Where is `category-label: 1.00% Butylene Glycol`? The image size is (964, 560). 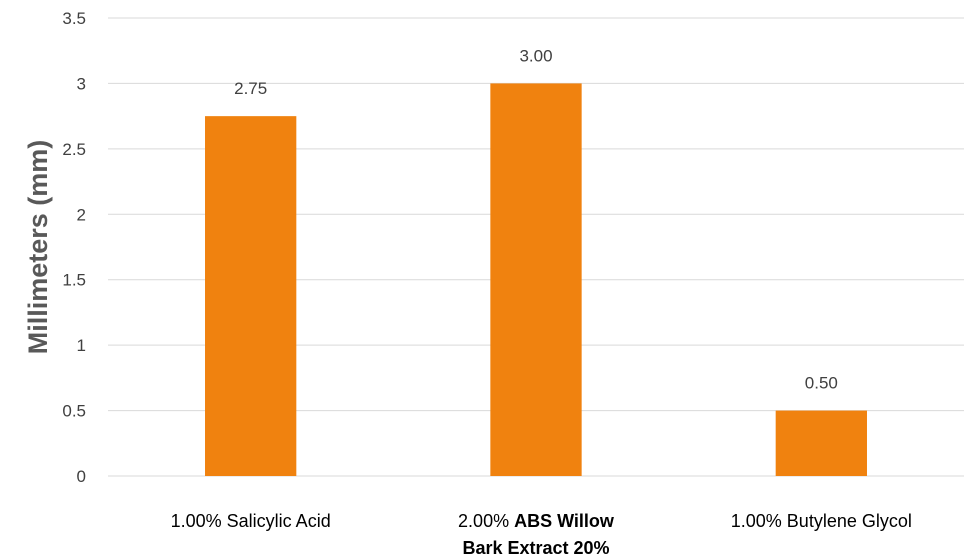
category-label: 1.00% Butylene Glycol is located at coordinates (821, 521).